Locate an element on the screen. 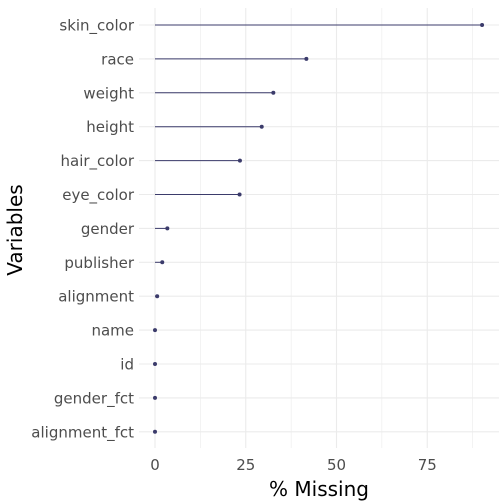 The width and height of the screenshot is (504, 504). y-tick-label: hair_color is located at coordinates (98, 161).